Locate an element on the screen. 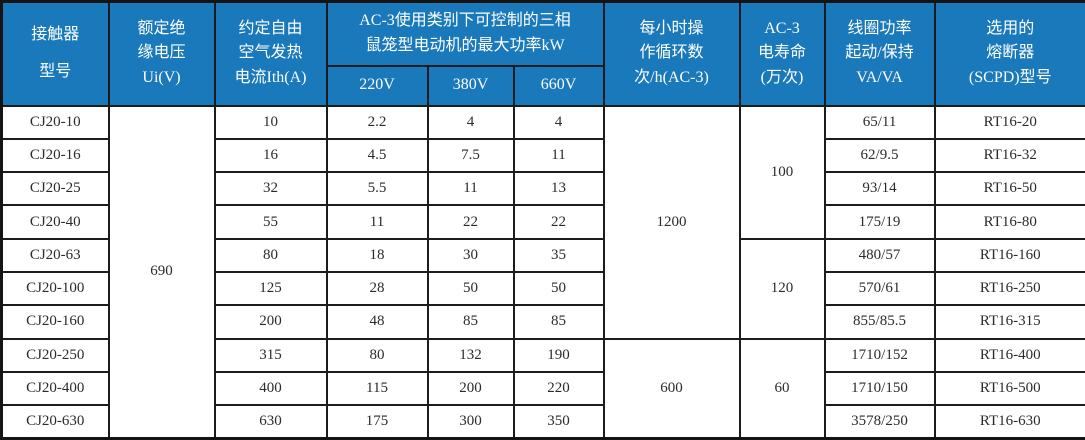 This screenshot has height=440, width=1085. fuse-cell: RT16-315 is located at coordinates (1009, 322).